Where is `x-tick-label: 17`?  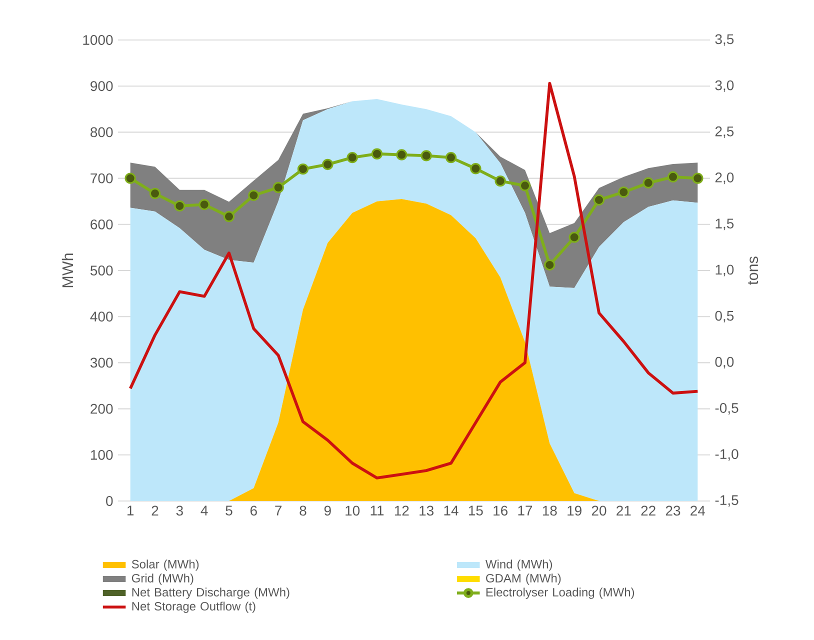
x-tick-label: 17 is located at coordinates (525, 511).